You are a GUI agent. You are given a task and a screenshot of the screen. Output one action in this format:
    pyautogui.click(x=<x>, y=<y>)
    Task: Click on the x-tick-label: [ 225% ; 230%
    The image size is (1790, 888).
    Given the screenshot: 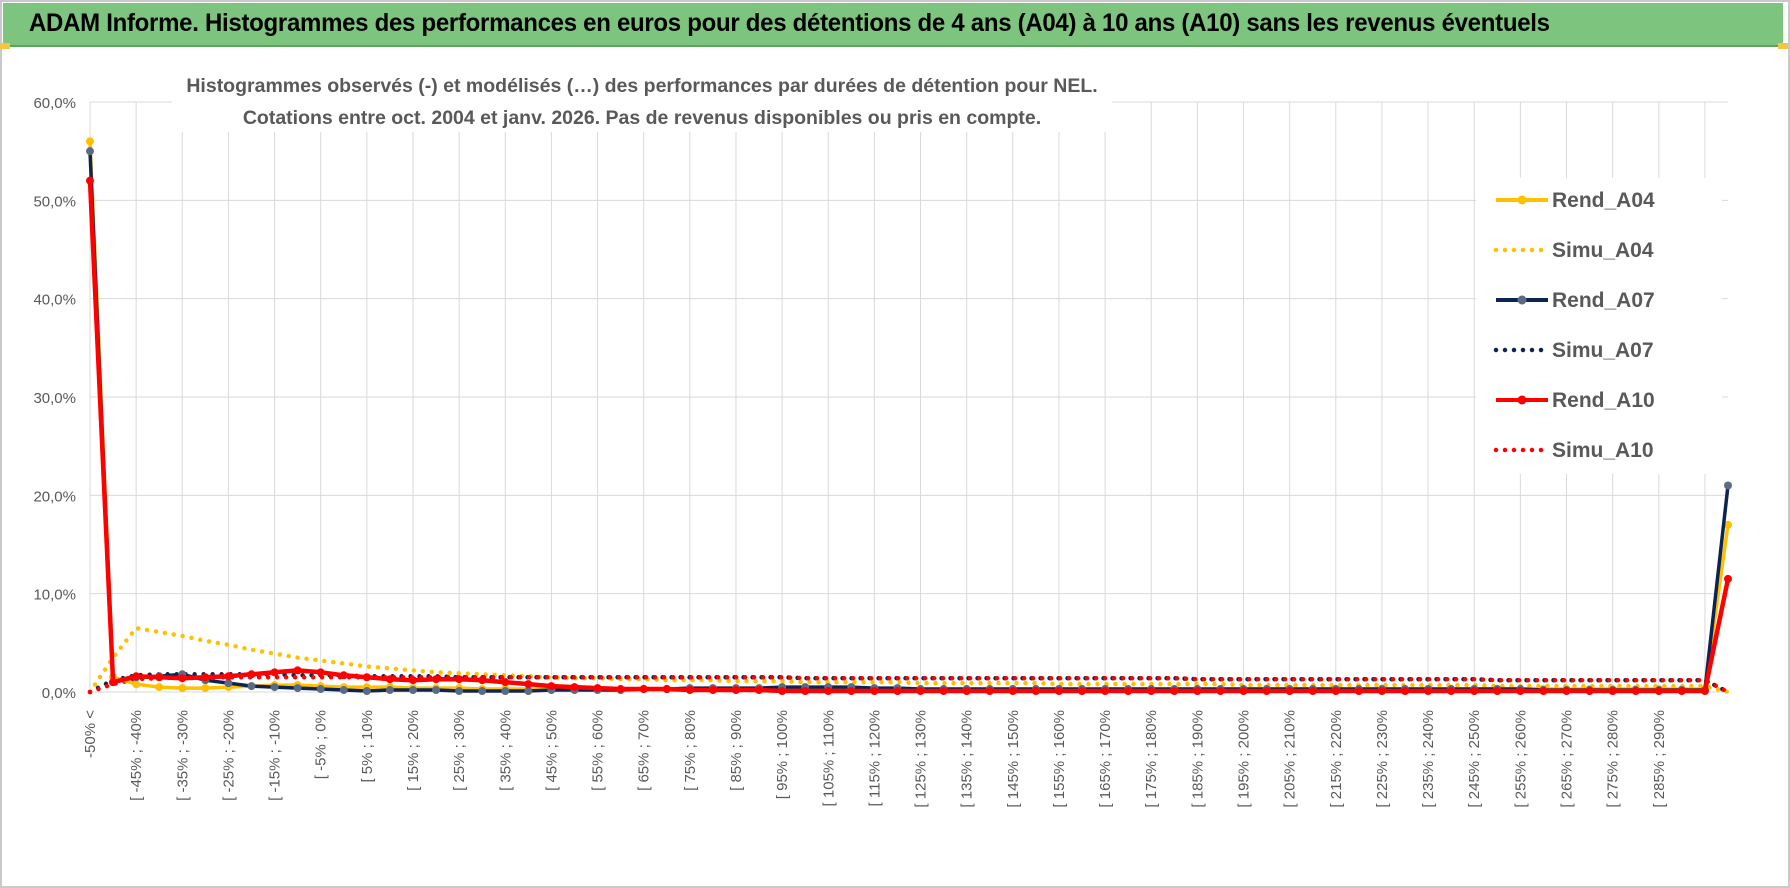 What is the action you would take?
    pyautogui.click(x=1382, y=759)
    